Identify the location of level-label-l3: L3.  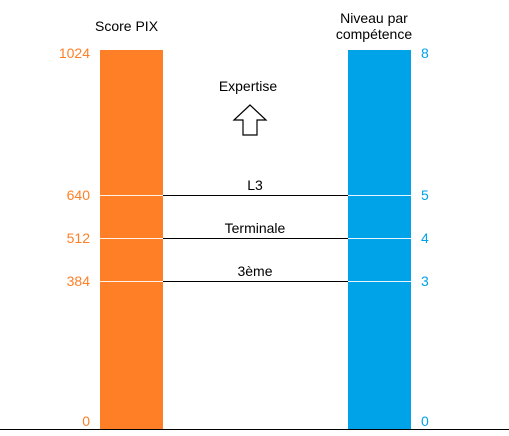
(255, 185).